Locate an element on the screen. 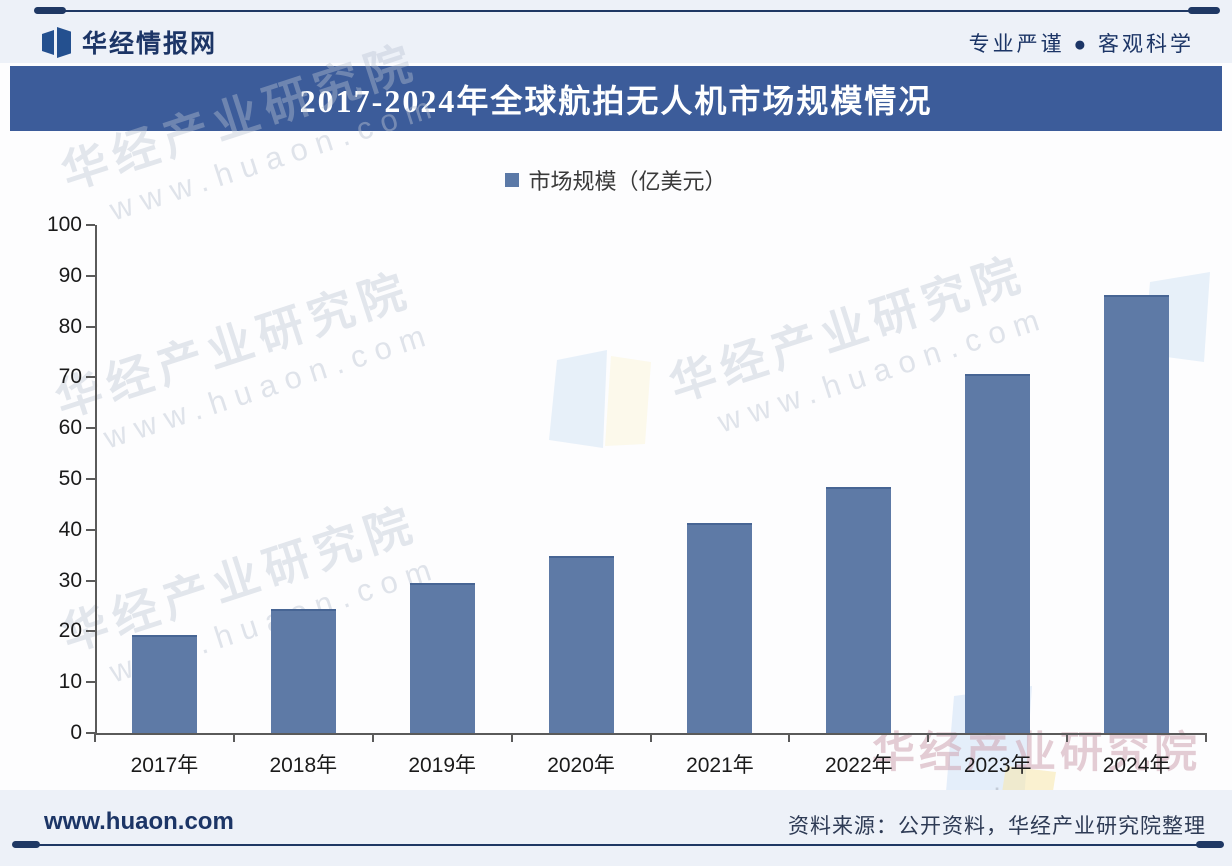 The width and height of the screenshot is (1232, 866). footer-website: www.huaon.com is located at coordinates (139, 821).